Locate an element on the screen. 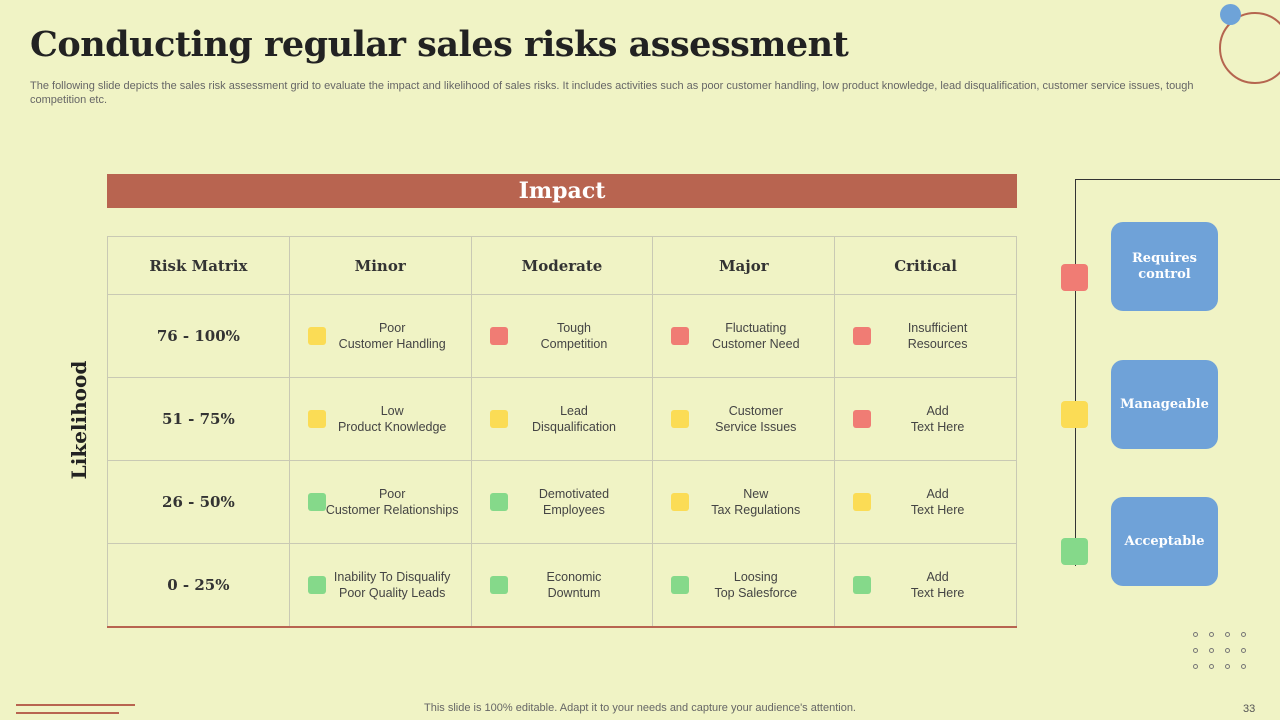  matrix-cell: Tough Competition is located at coordinates (562, 336).